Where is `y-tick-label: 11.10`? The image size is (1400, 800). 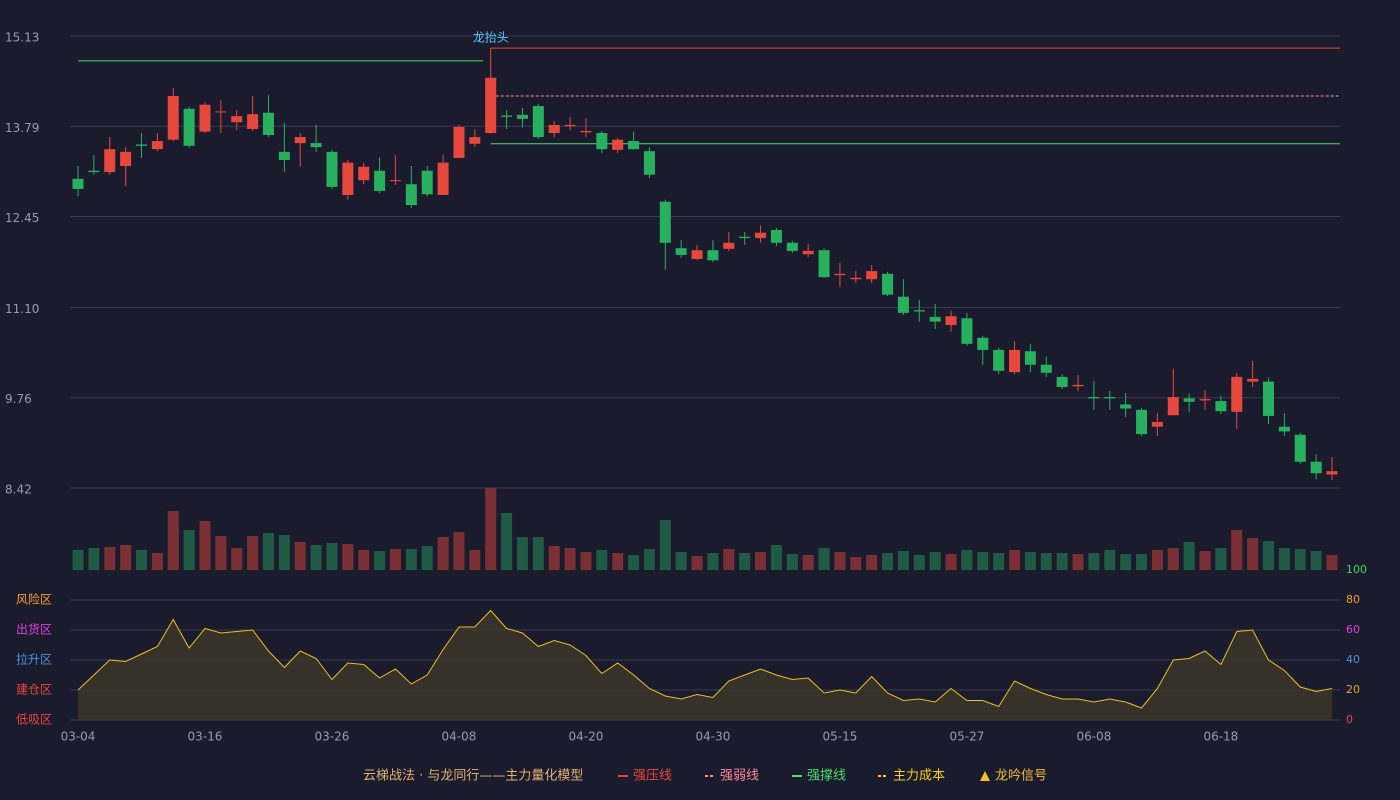
y-tick-label: 11.10 is located at coordinates (22, 309).